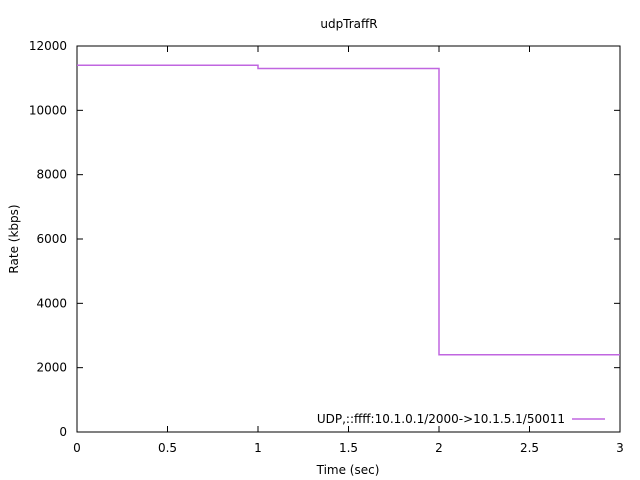  I want to click on legend-label: UDP,::ffff:10.1.0.1/2000->10.1.5.1/50011, so click(441, 419).